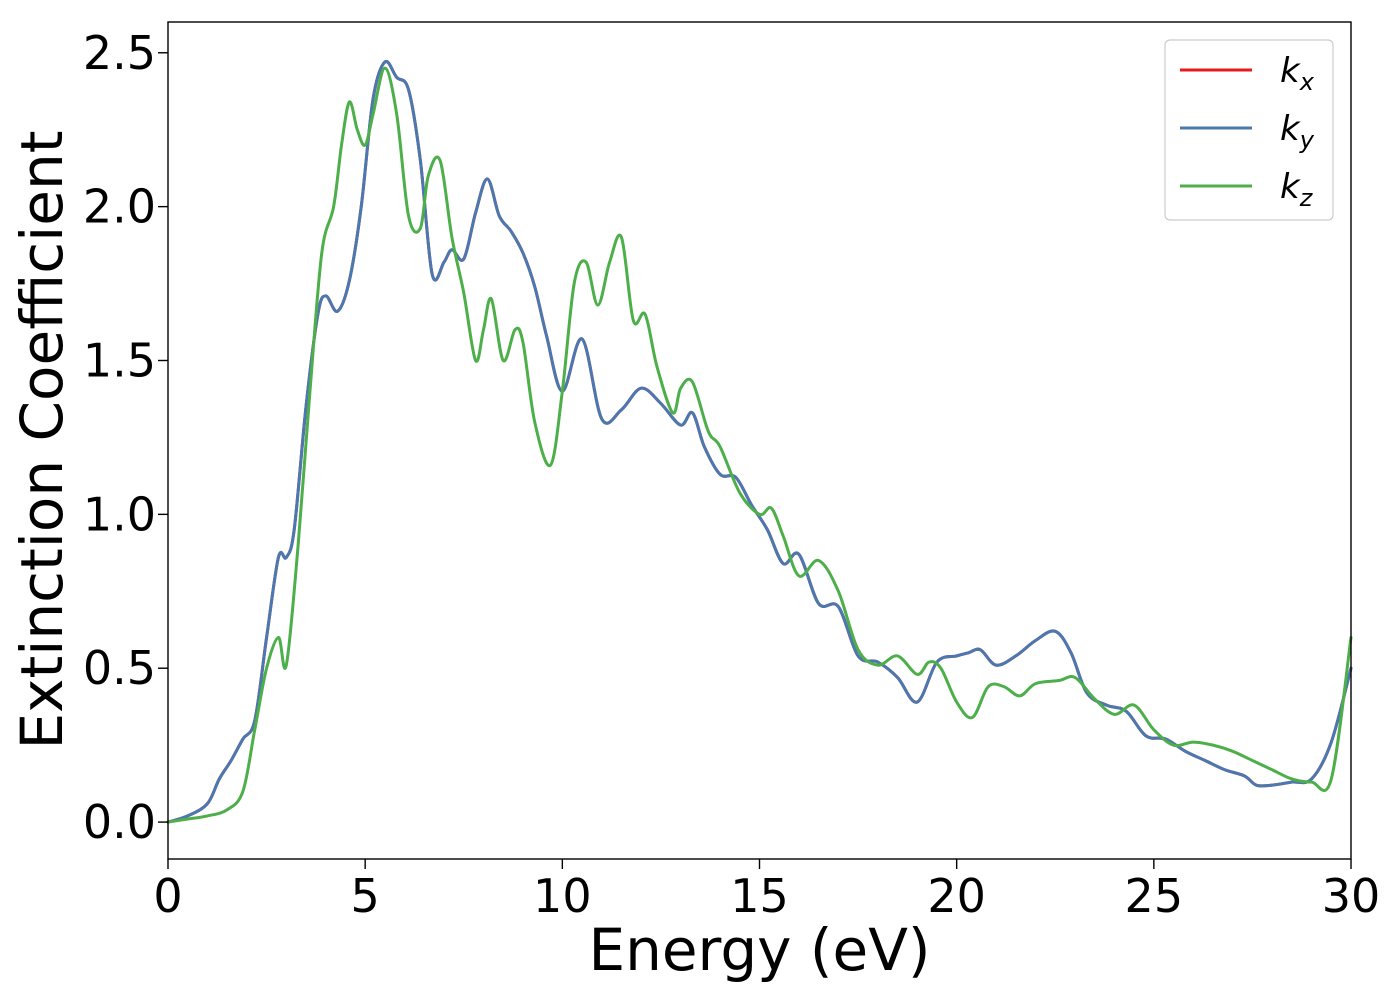 The image size is (1400, 1000). What do you see at coordinates (1297, 131) in the screenshot?
I see `legend-label-ky: ky` at bounding box center [1297, 131].